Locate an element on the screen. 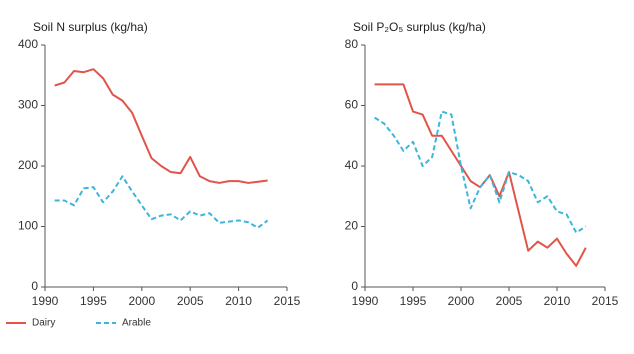 This screenshot has height=354, width=634. legend-label: Arable is located at coordinates (136, 323).